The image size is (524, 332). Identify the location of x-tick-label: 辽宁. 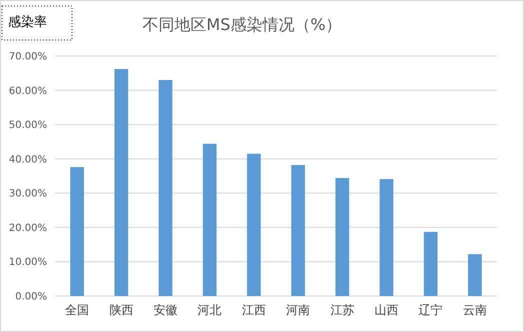
(430, 310).